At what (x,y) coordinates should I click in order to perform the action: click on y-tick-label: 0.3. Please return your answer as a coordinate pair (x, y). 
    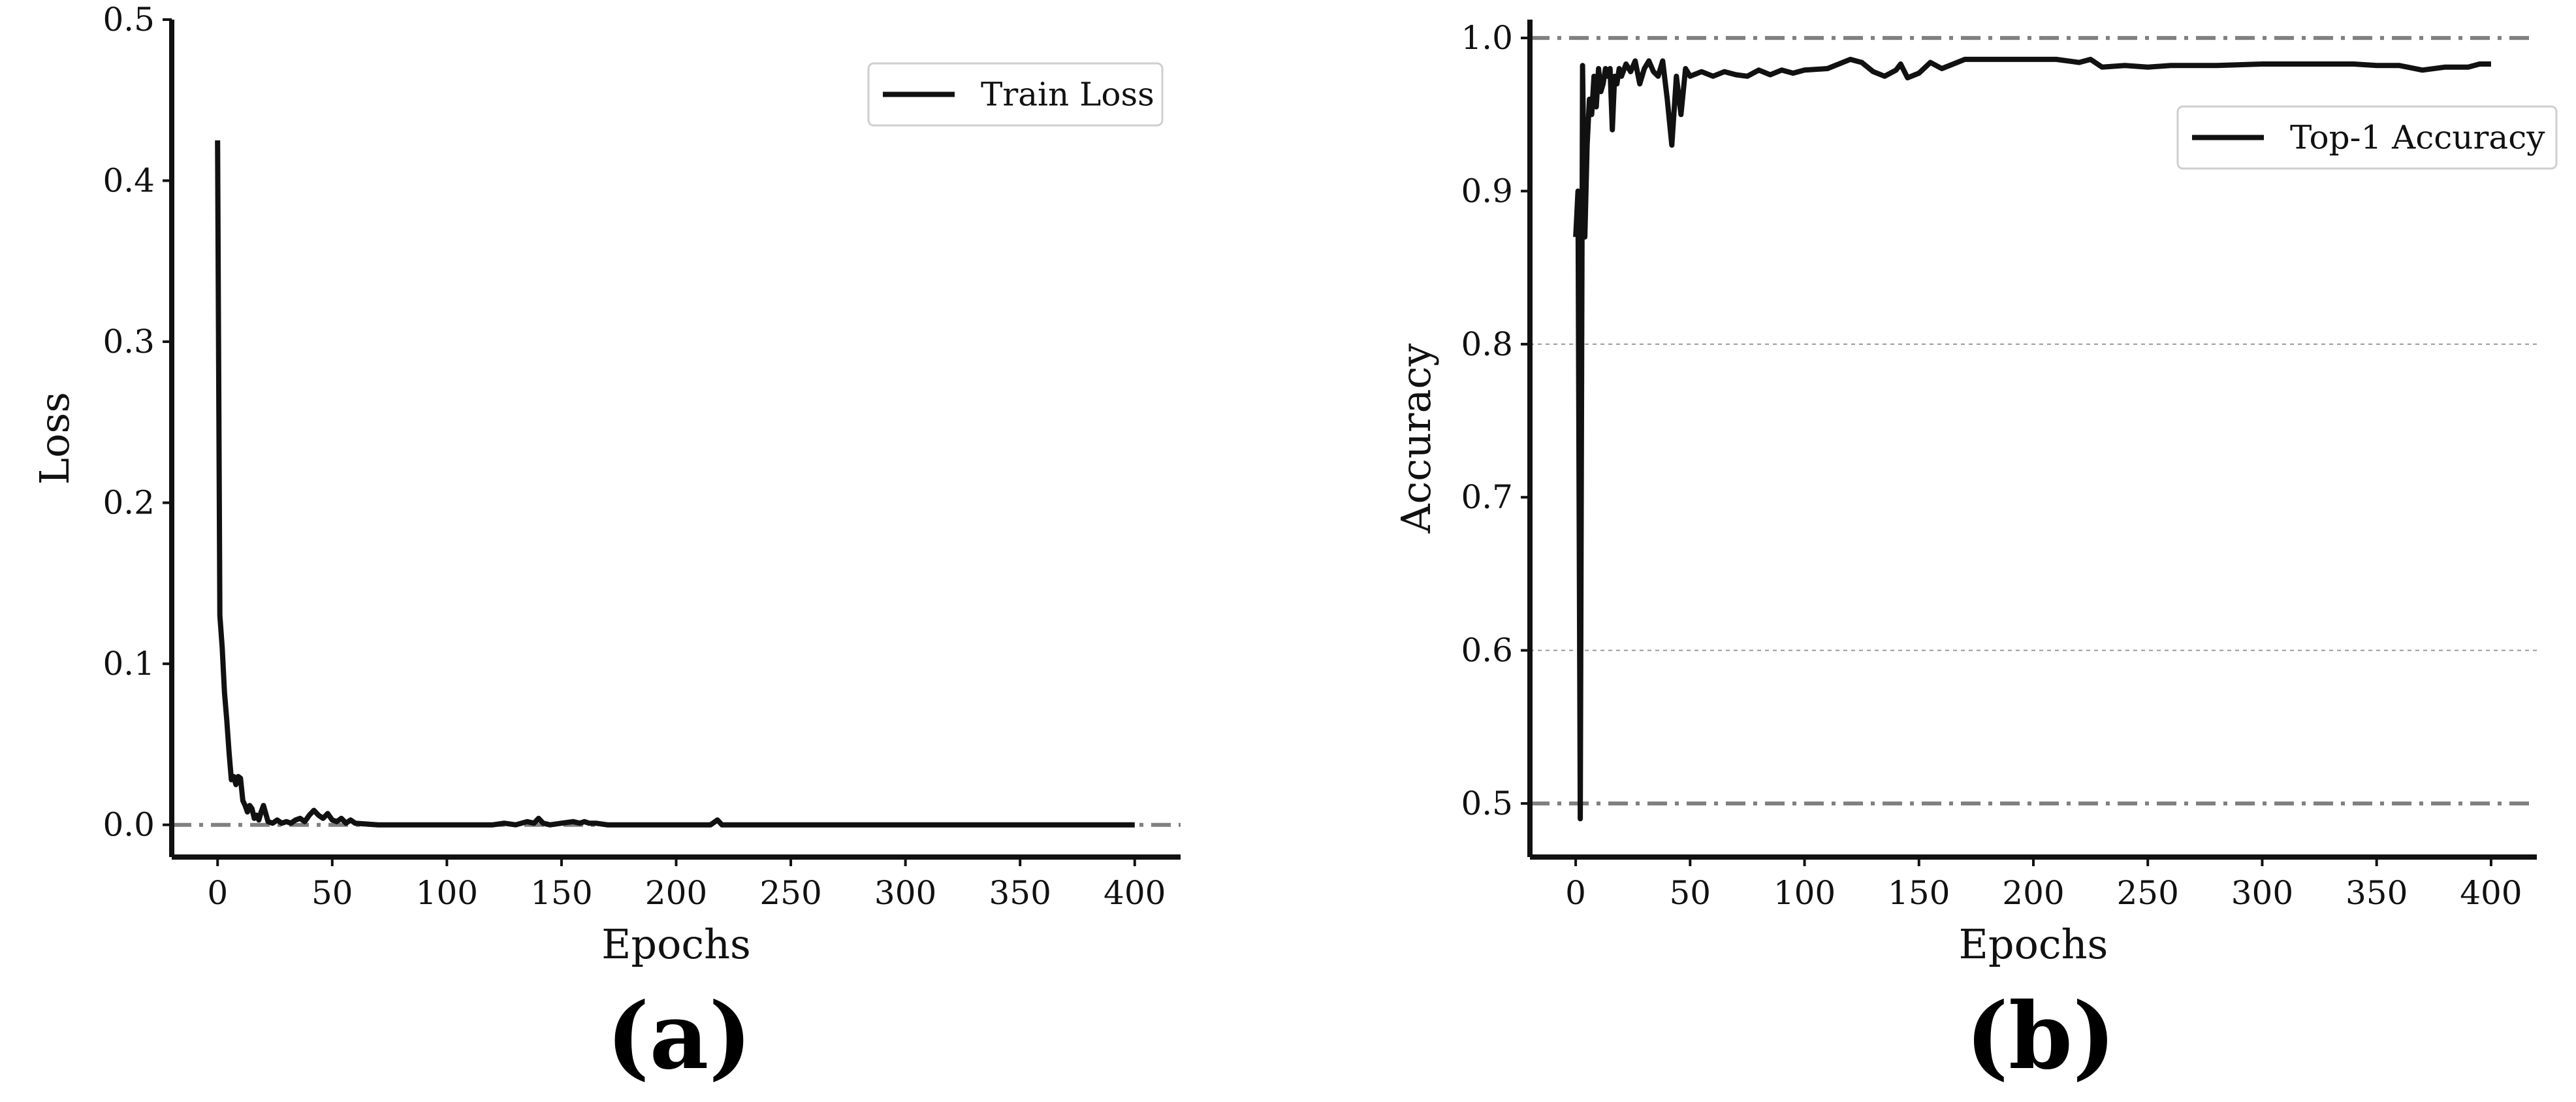
    Looking at the image, I should click on (129, 342).